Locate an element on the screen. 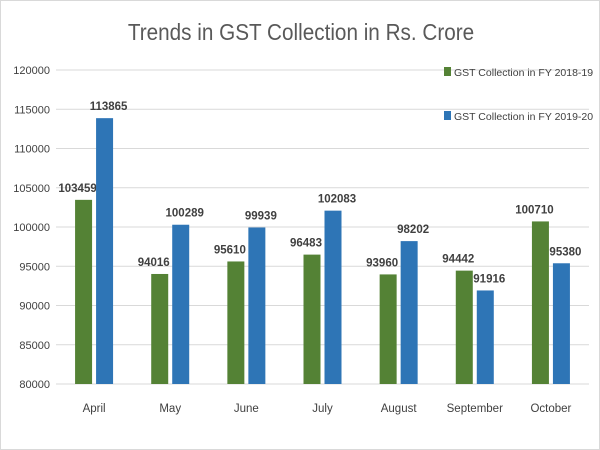  data-label: 103459 is located at coordinates (77, 189).